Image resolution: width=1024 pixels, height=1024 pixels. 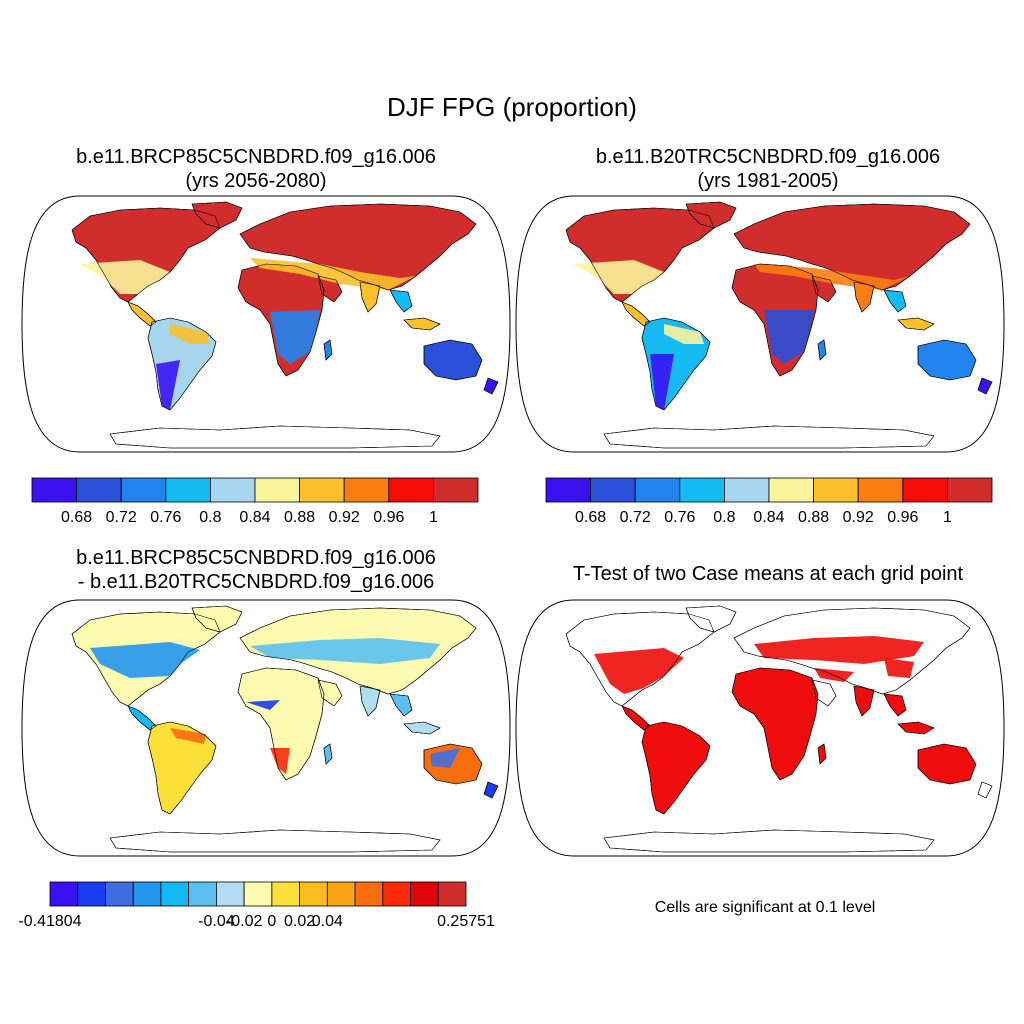 What do you see at coordinates (902, 517) in the screenshot?
I see `colorbar-label-7: 0.96` at bounding box center [902, 517].